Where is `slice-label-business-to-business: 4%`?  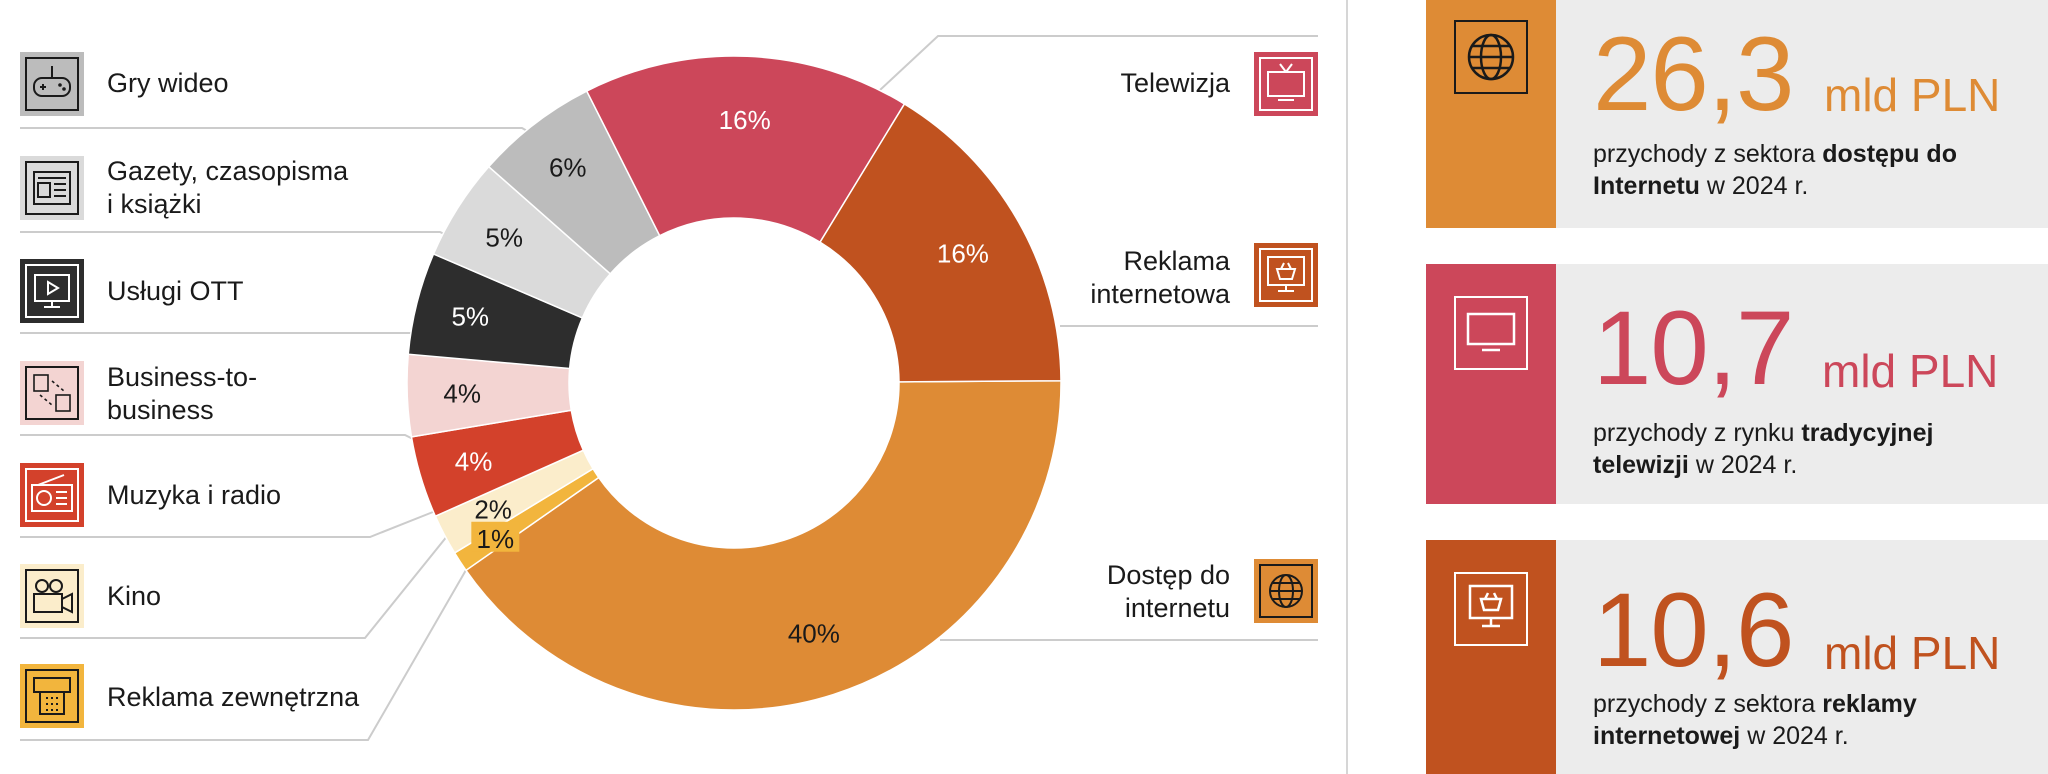
slice-label-business-to-business: 4% is located at coordinates (462, 394).